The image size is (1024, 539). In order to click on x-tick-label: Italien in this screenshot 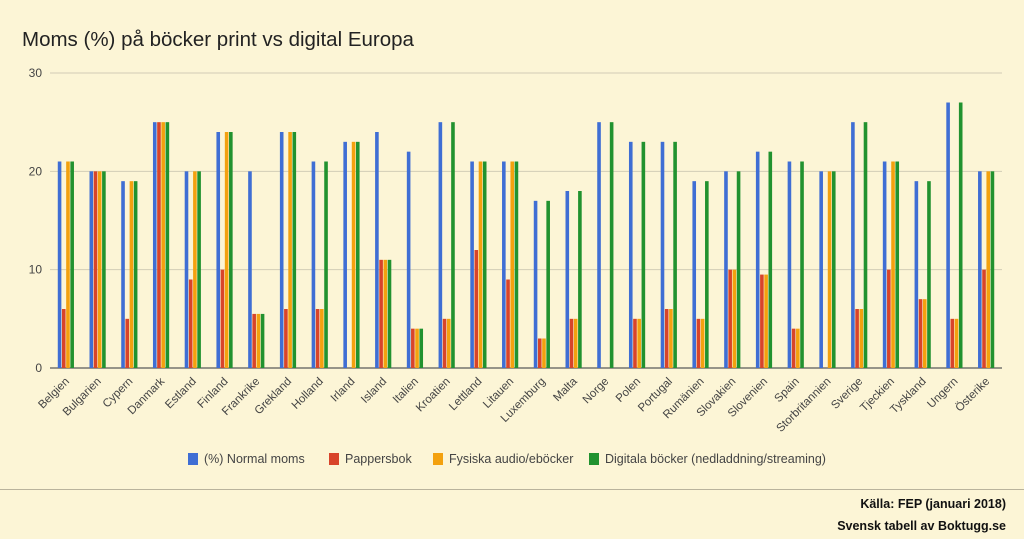, I will do `click(406, 391)`.